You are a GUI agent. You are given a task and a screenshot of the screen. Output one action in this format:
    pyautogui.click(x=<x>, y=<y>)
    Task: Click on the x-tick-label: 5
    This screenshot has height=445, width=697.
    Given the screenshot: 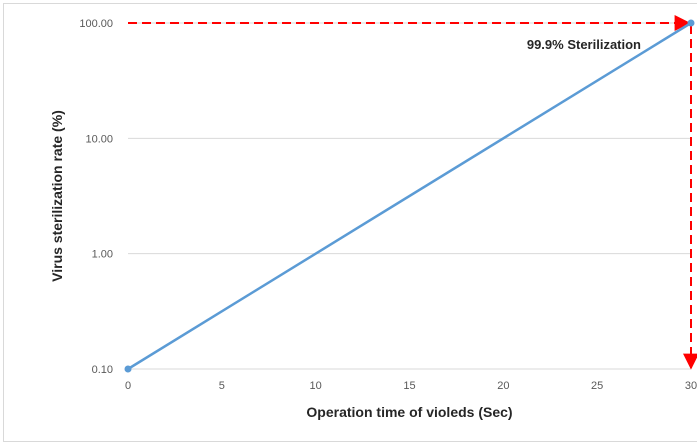 What is the action you would take?
    pyautogui.click(x=222, y=386)
    